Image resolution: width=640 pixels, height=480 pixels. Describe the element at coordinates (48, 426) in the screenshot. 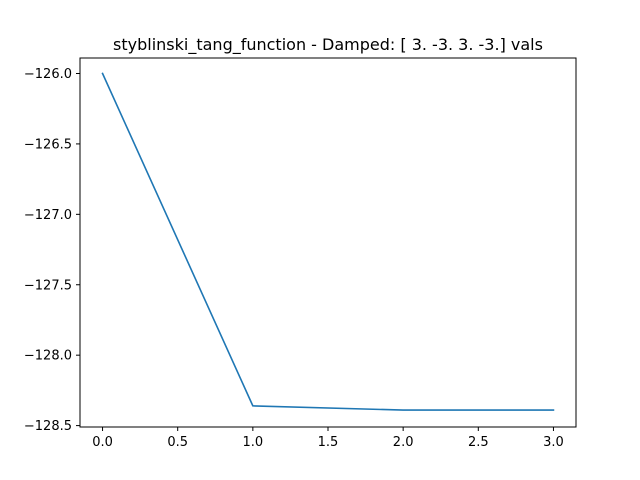

I see `y-tick-label: −128.5` at that location.